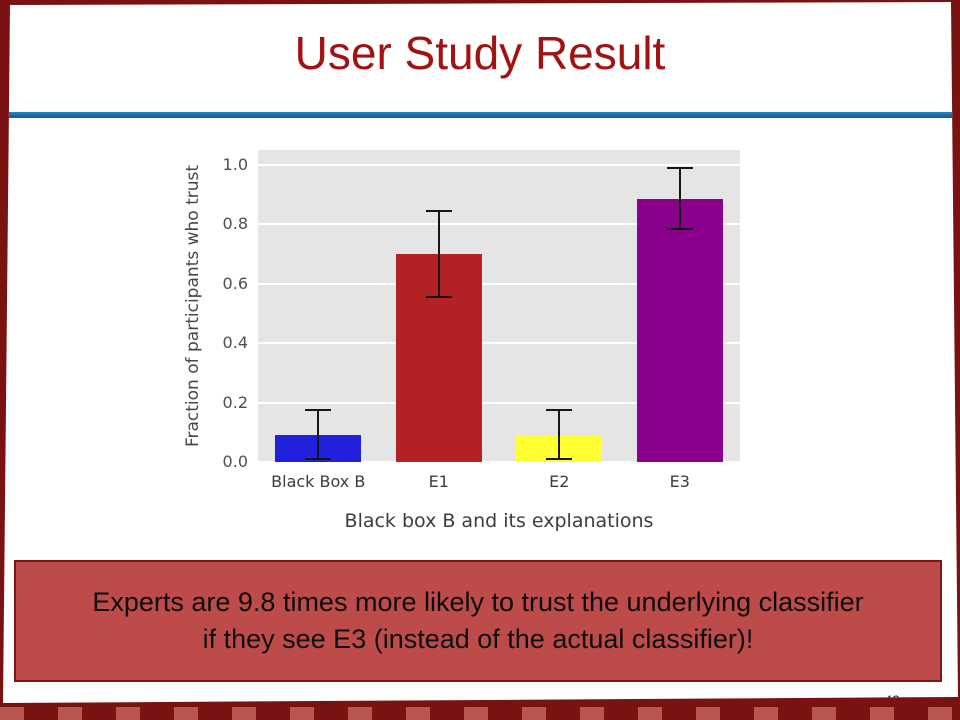 This screenshot has width=960, height=720. What do you see at coordinates (679, 481) in the screenshot?
I see `x-tick-label: E3` at bounding box center [679, 481].